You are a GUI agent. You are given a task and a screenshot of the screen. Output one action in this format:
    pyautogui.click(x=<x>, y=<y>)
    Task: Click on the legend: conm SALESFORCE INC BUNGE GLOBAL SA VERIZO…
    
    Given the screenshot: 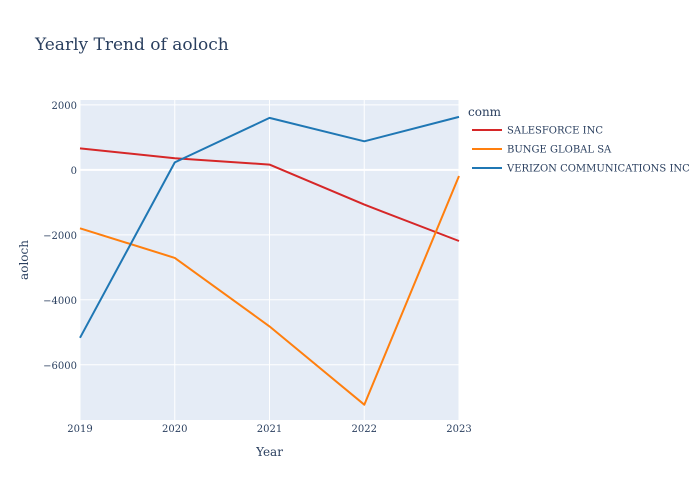 What is the action you would take?
    pyautogui.click(x=579, y=140)
    